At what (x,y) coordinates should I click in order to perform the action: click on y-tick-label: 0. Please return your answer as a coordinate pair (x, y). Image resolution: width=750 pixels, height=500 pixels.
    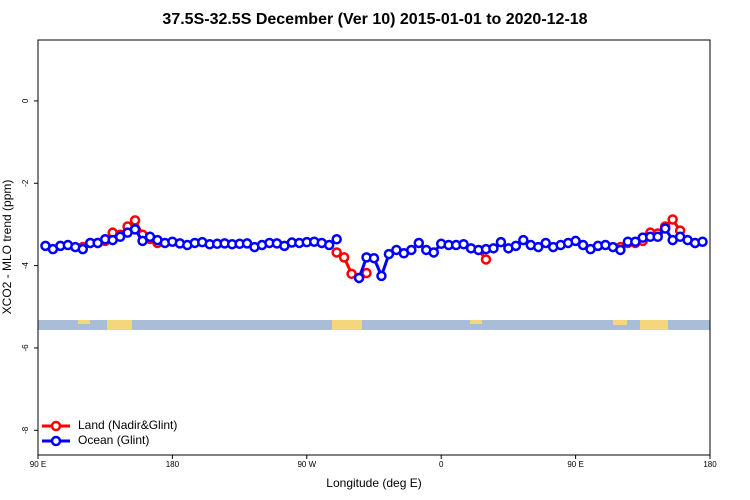
    Looking at the image, I should click on (25, 100).